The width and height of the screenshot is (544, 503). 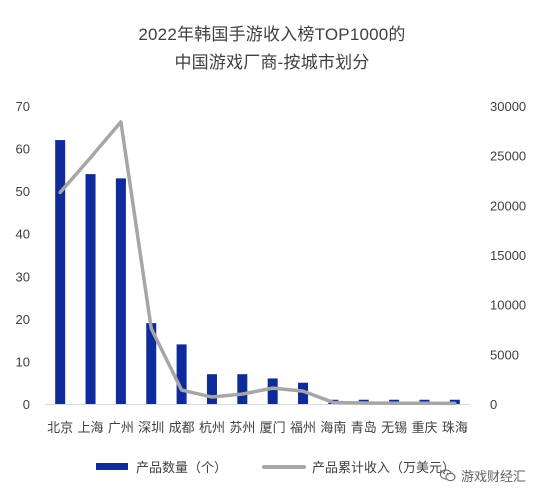 What do you see at coordinates (272, 34) in the screenshot?
I see `chart-title: 2022年韩国手游收入榜TOP1000的` at bounding box center [272, 34].